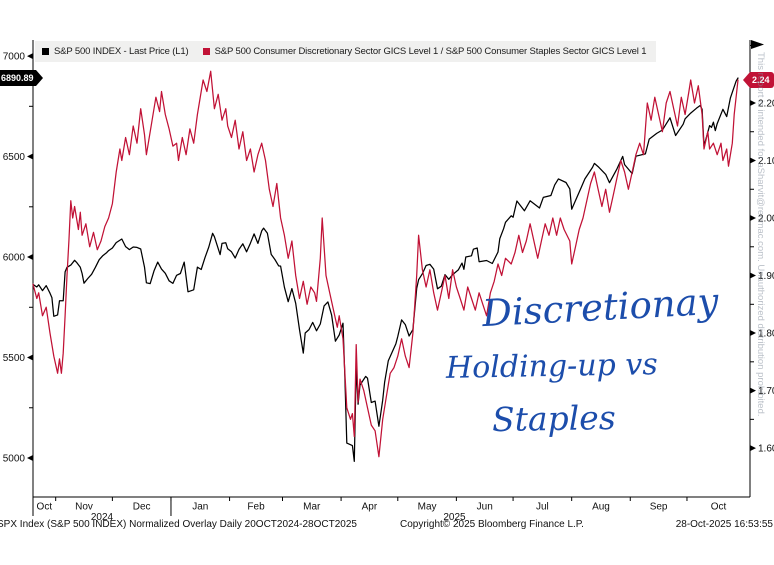  Describe the element at coordinates (14, 258) in the screenshot. I see `y-tick-label-left: 6000` at that location.